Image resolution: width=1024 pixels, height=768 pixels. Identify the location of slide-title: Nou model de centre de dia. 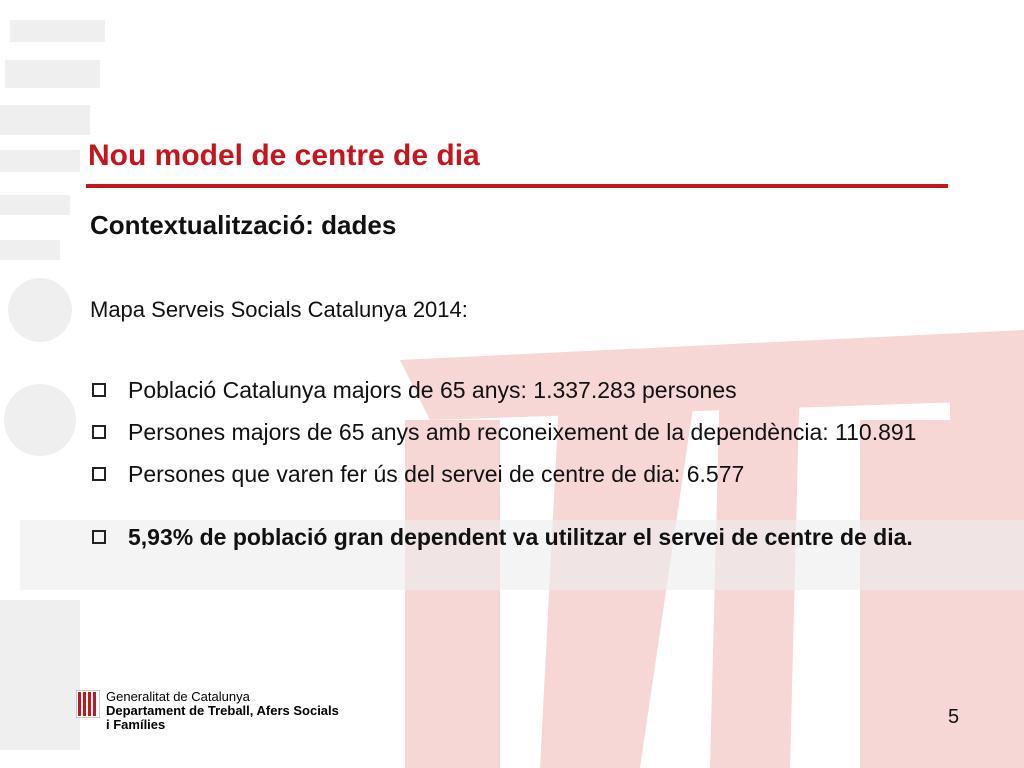
(284, 155).